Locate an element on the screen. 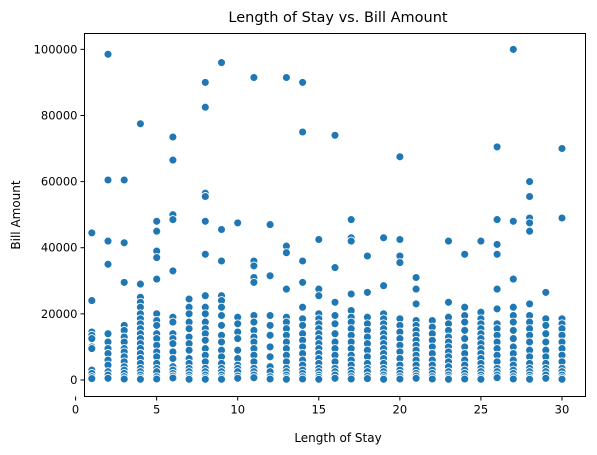 Image resolution: width=597 pixels, height=455 pixels. y-axis-ticks: 0 20000 40000 60000 80000 100000 is located at coordinates (59, 214).